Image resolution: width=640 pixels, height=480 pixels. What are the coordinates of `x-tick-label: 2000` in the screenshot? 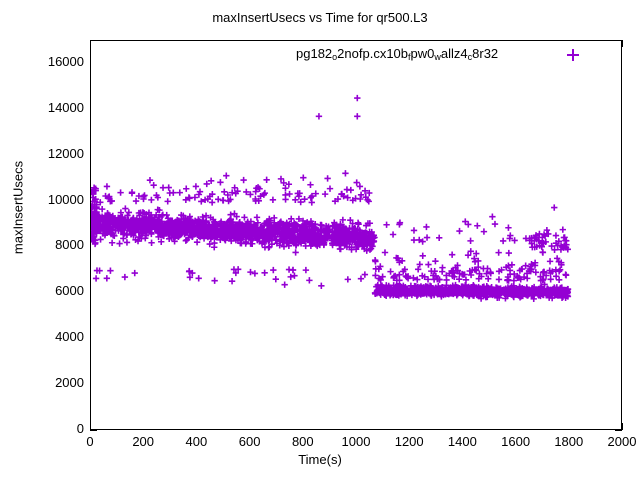 It's located at (622, 441).